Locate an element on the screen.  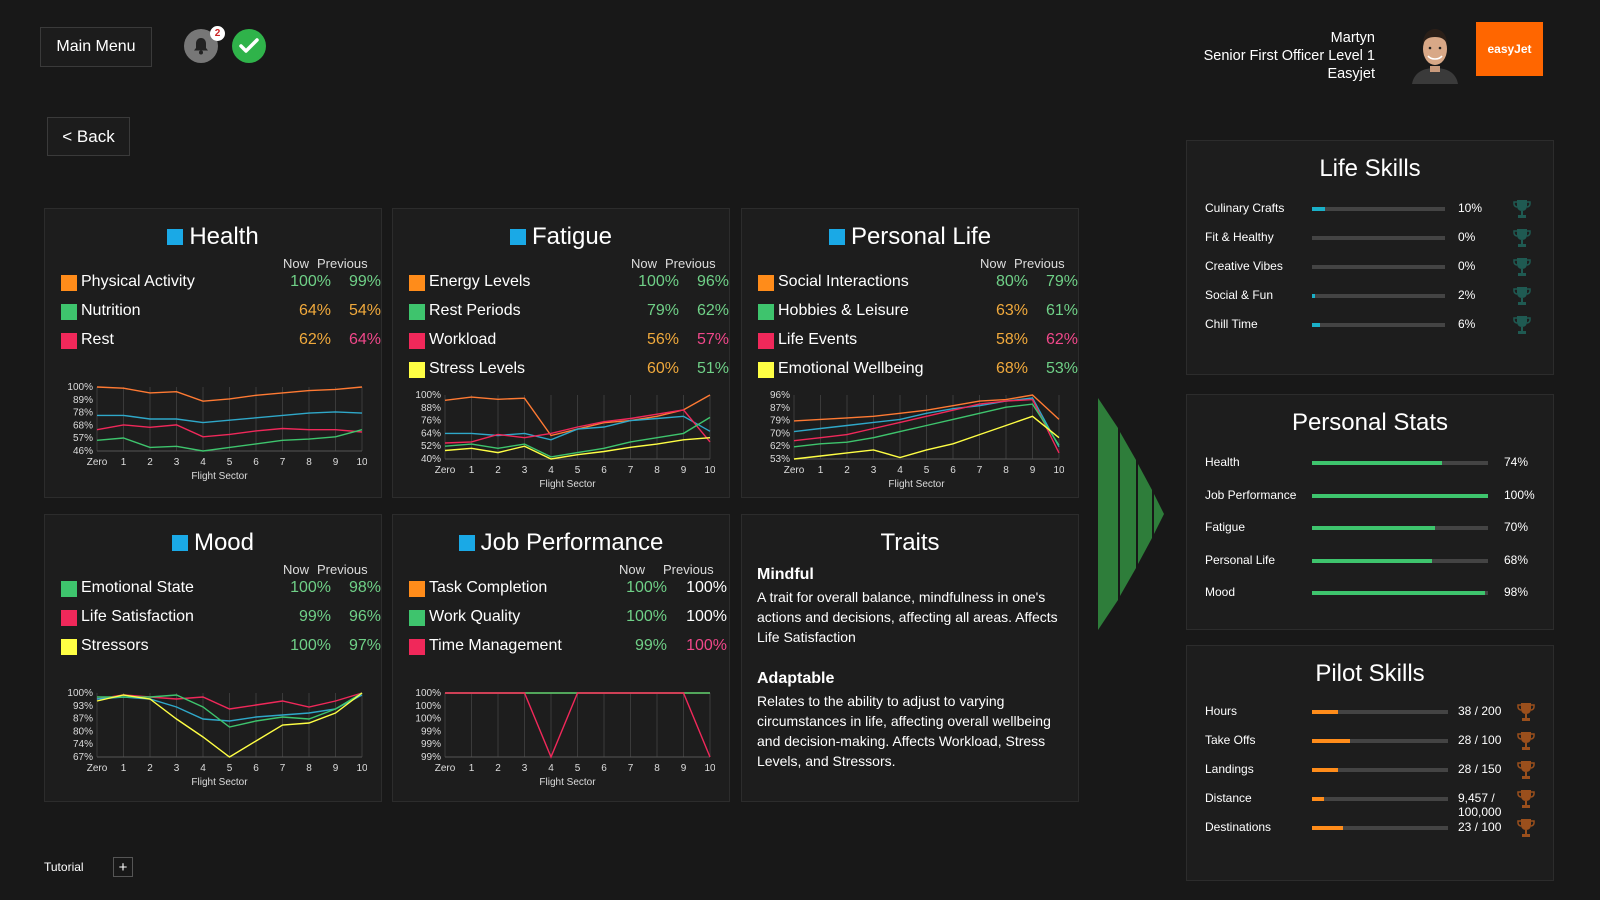
x-tick-label: 6 is located at coordinates (256, 768).